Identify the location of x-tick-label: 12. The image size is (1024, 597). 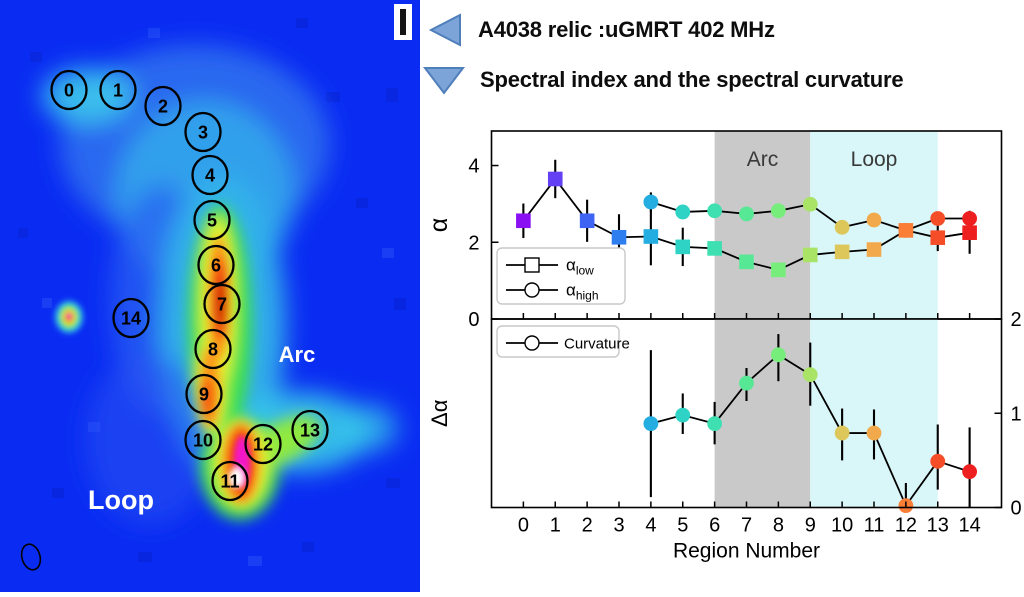
(906, 526).